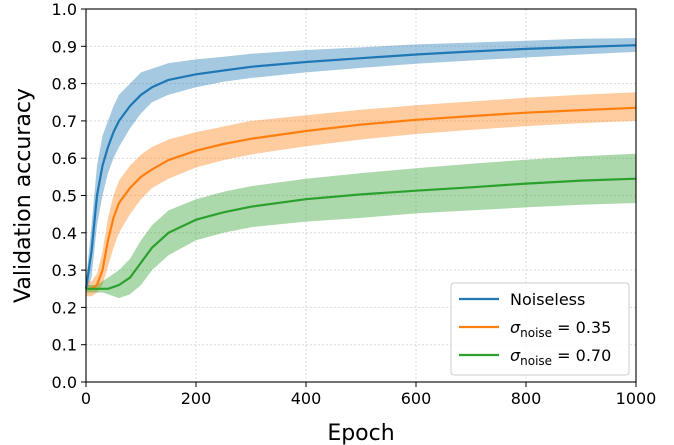 Image resolution: width=674 pixels, height=445 pixels. What do you see at coordinates (64, 46) in the screenshot?
I see `y-tick-label: 0.9` at bounding box center [64, 46].